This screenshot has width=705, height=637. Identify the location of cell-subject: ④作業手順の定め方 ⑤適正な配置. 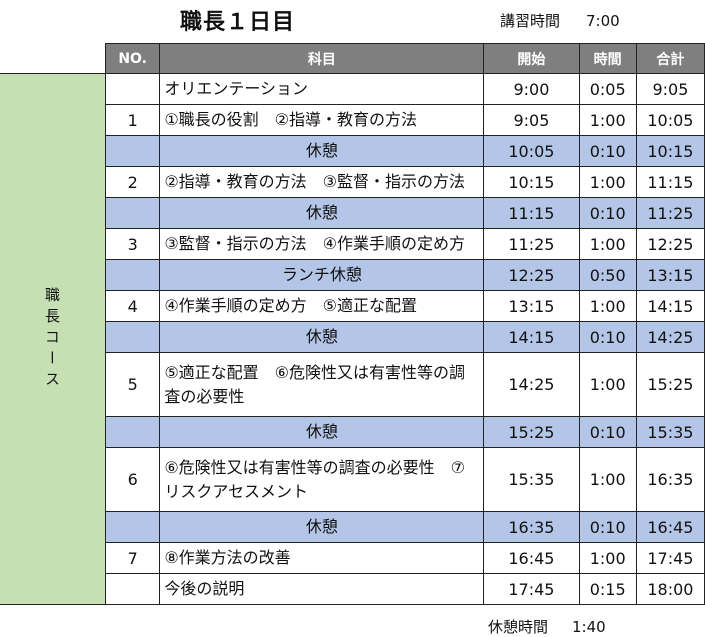
(322, 306).